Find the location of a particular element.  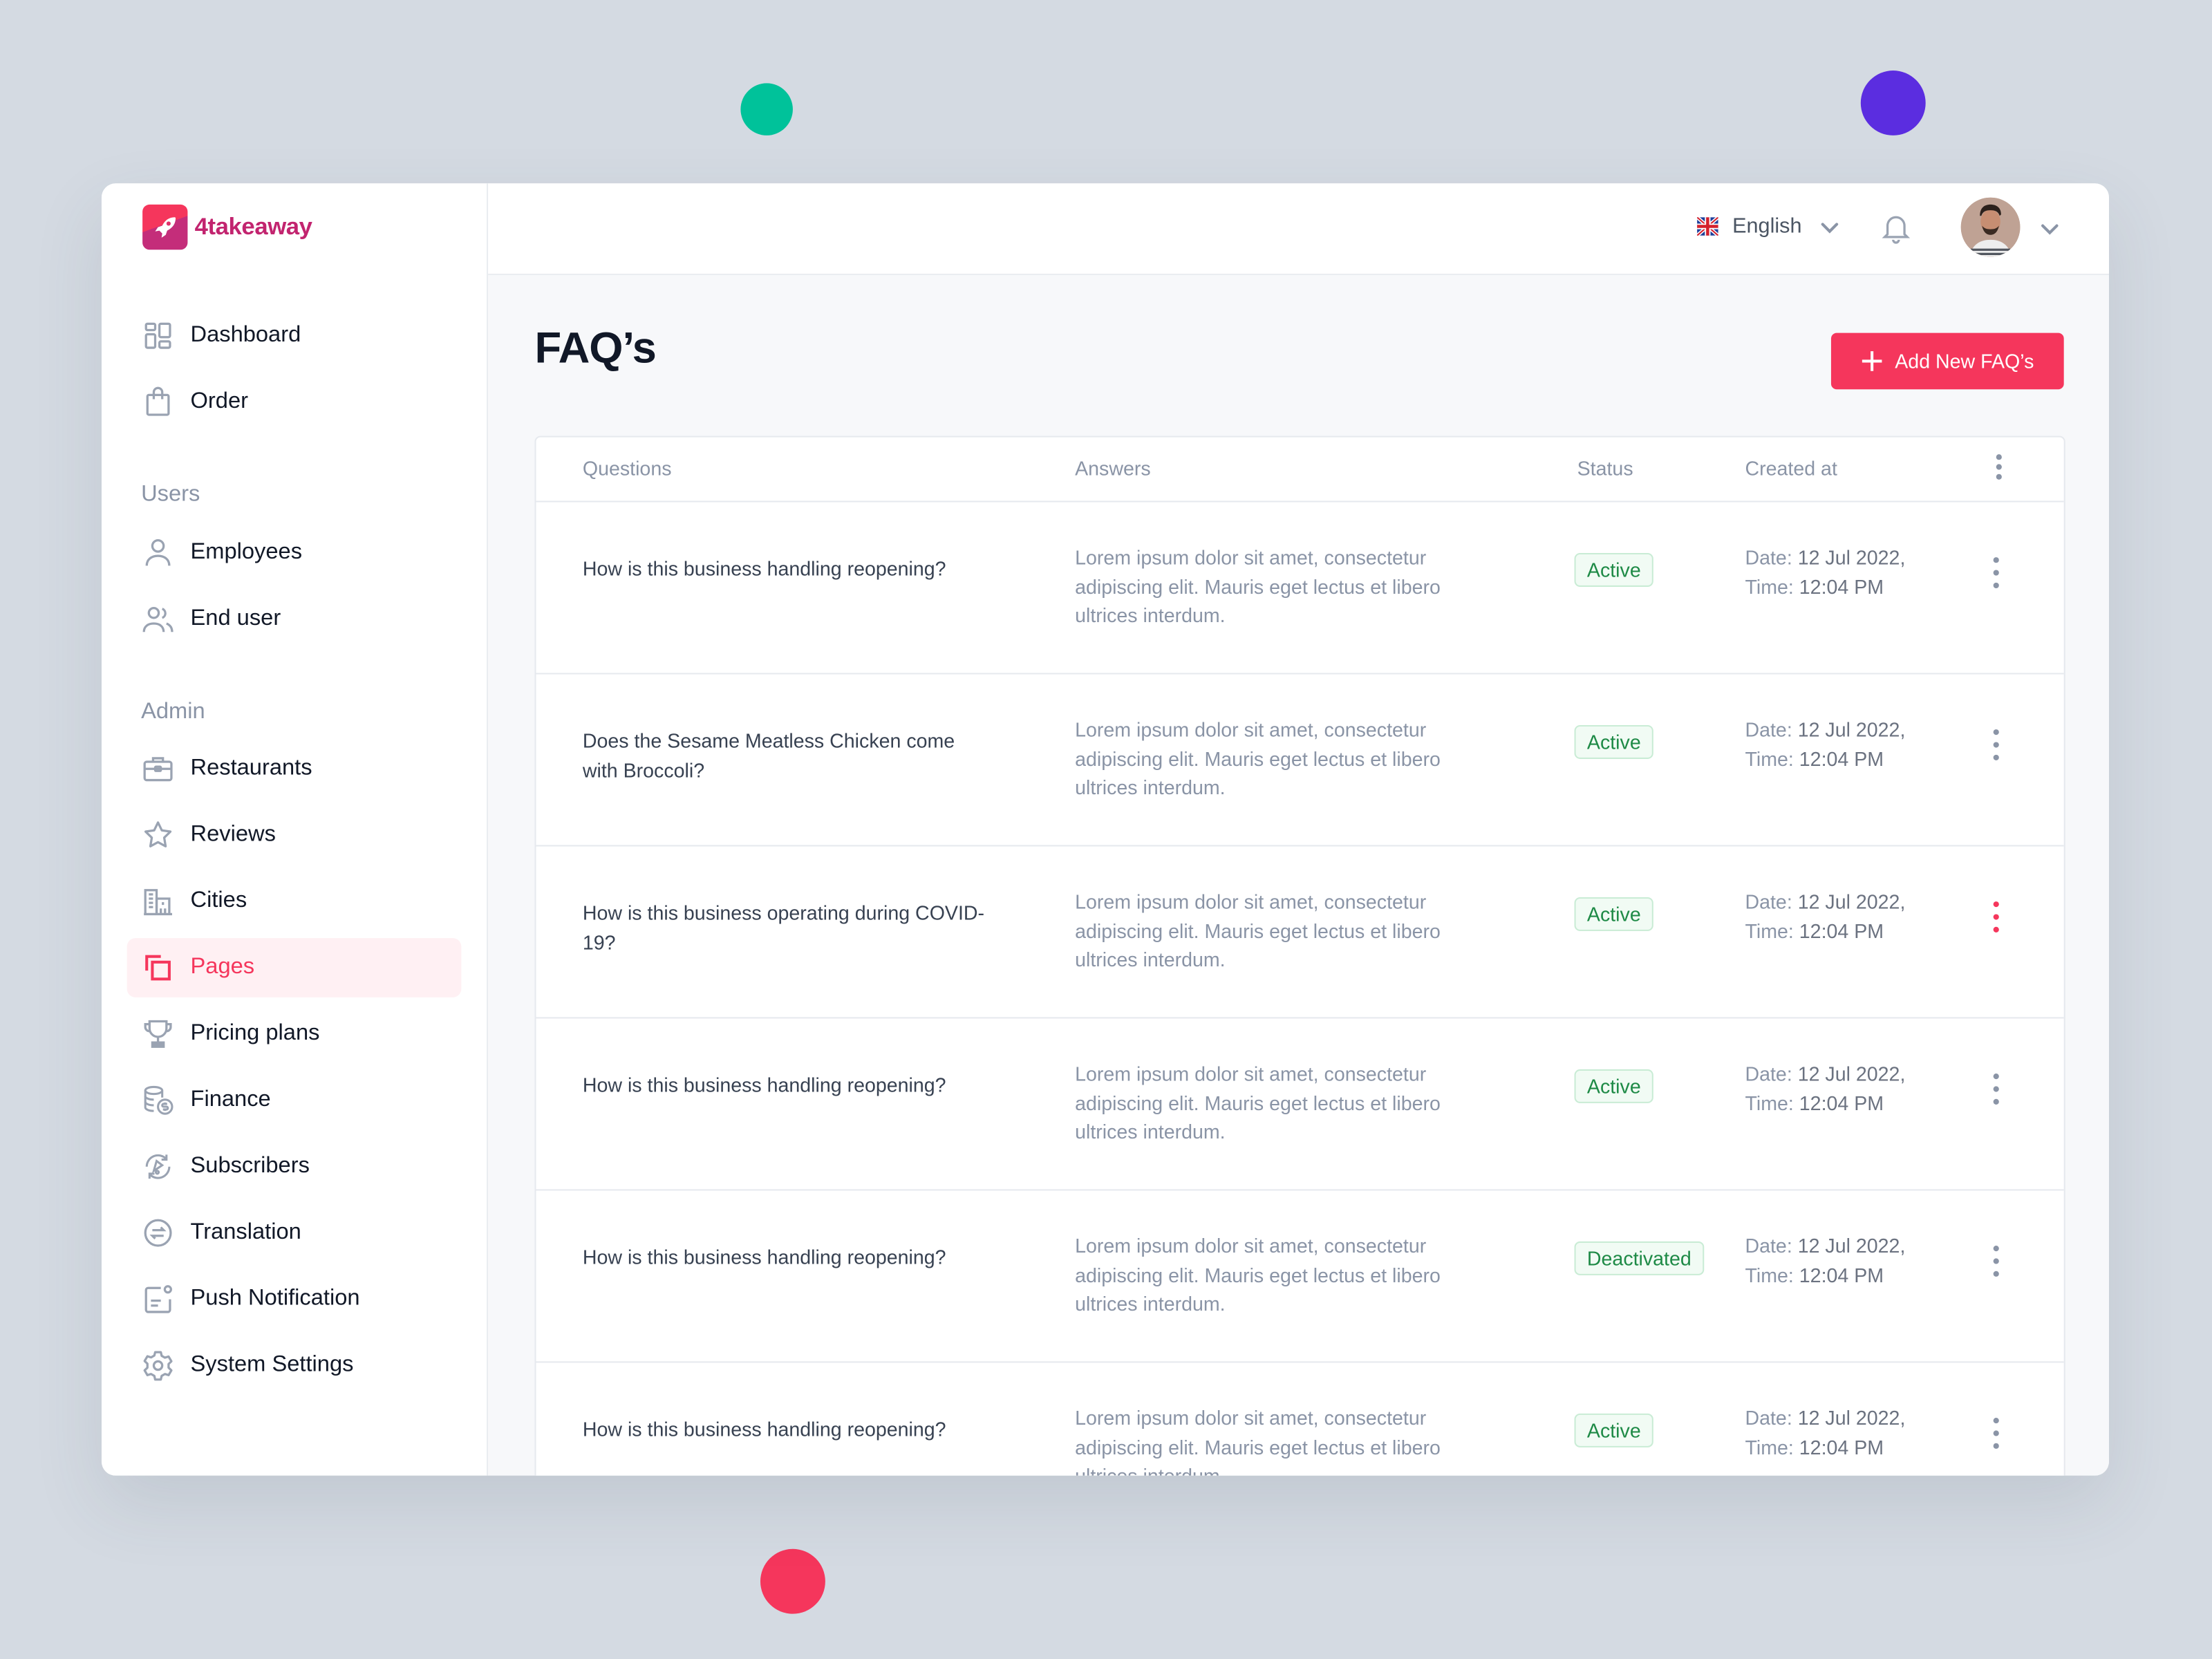

sidebar-item-restaurants: Restaurants is located at coordinates (294, 768).